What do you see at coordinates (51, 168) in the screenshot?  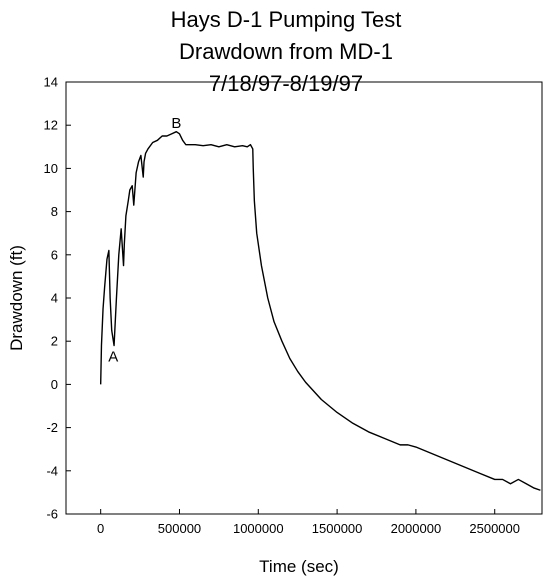 I see `y-tick-label: 10` at bounding box center [51, 168].